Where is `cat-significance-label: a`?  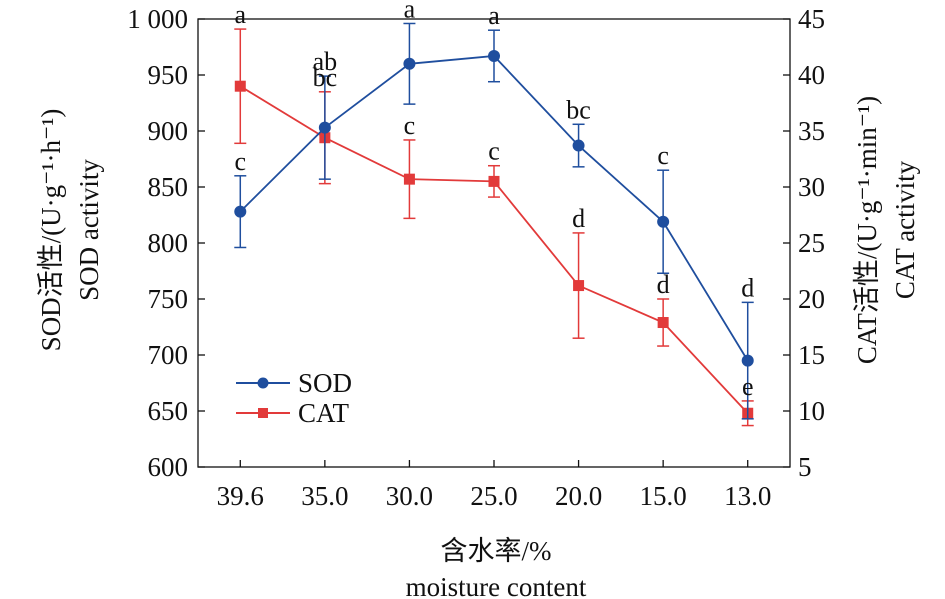
cat-significance-label: a is located at coordinates (241, 14).